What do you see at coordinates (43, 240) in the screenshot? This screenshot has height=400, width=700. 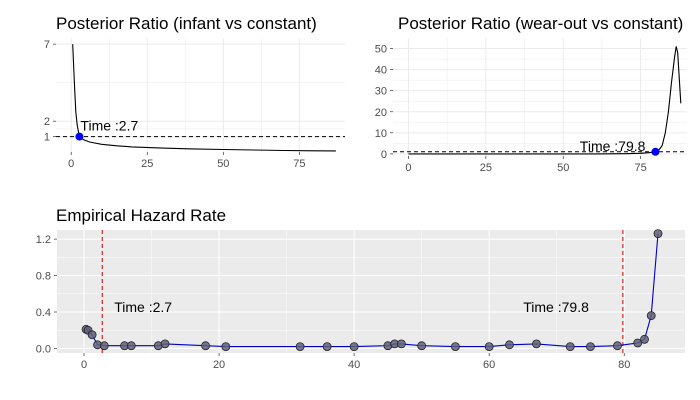 I see `y-tick-label: 1.2` at bounding box center [43, 240].